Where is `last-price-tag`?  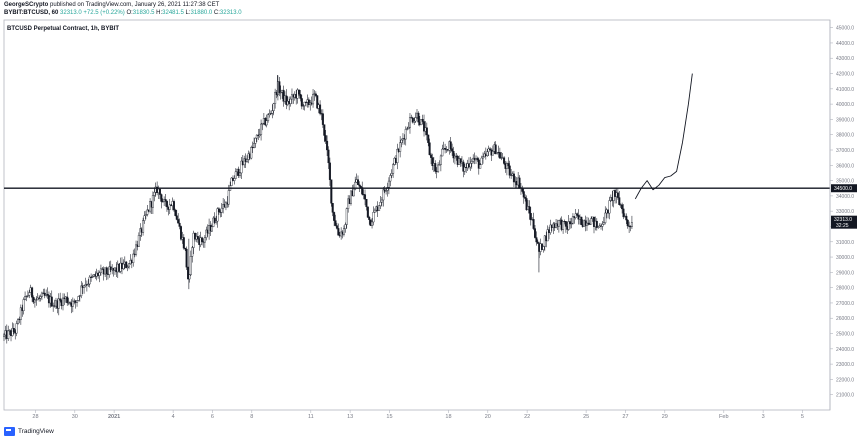 last-price-tag is located at coordinates (844, 222).